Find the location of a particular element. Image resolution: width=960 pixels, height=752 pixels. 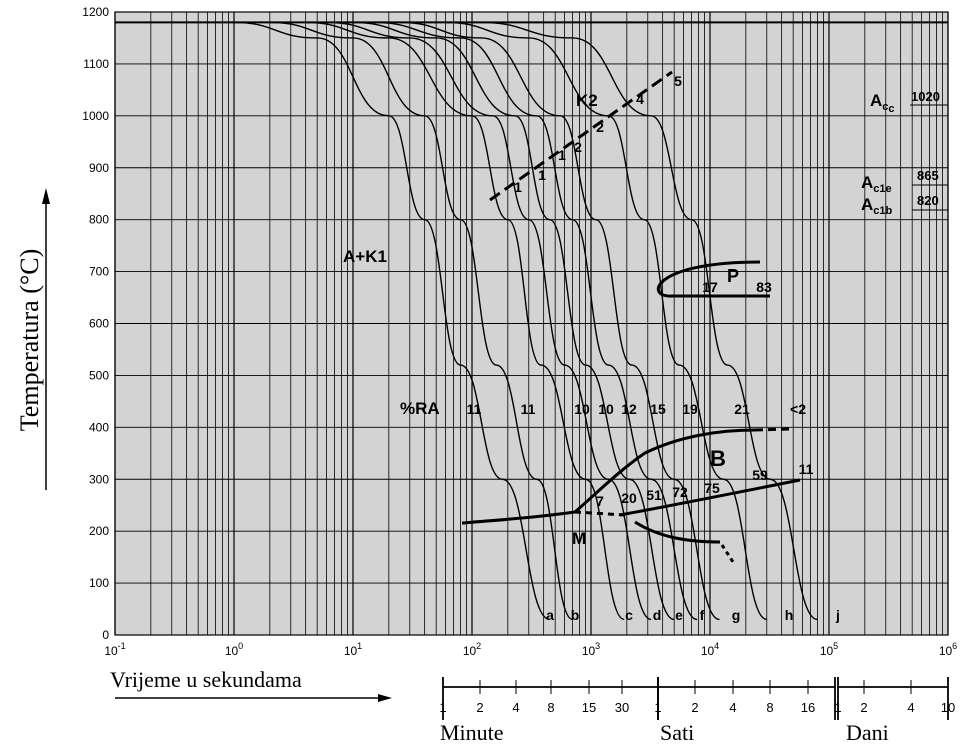

region-label-ra: %RA is located at coordinates (420, 408).